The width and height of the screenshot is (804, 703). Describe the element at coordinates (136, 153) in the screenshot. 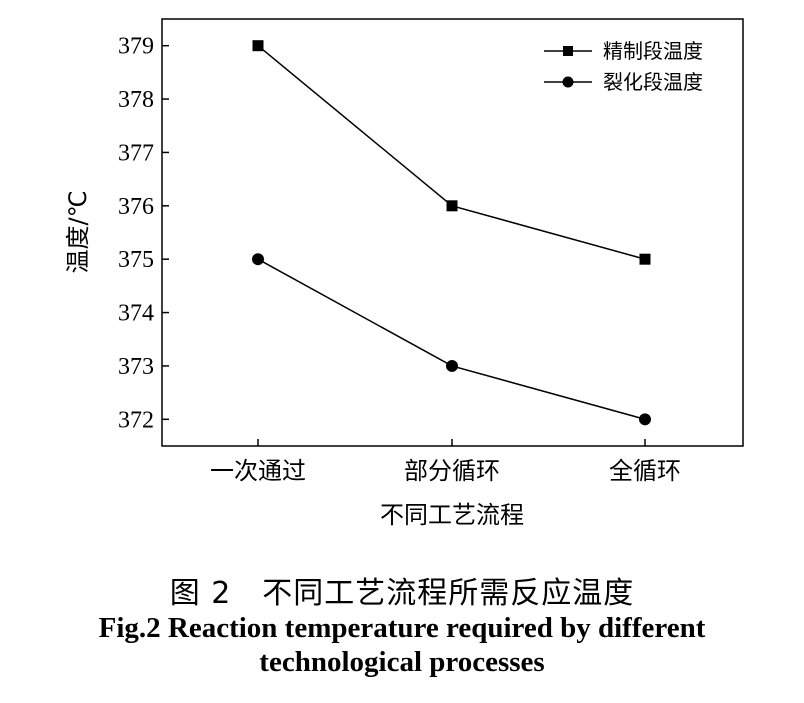

I see `y-tick-label: 377` at that location.